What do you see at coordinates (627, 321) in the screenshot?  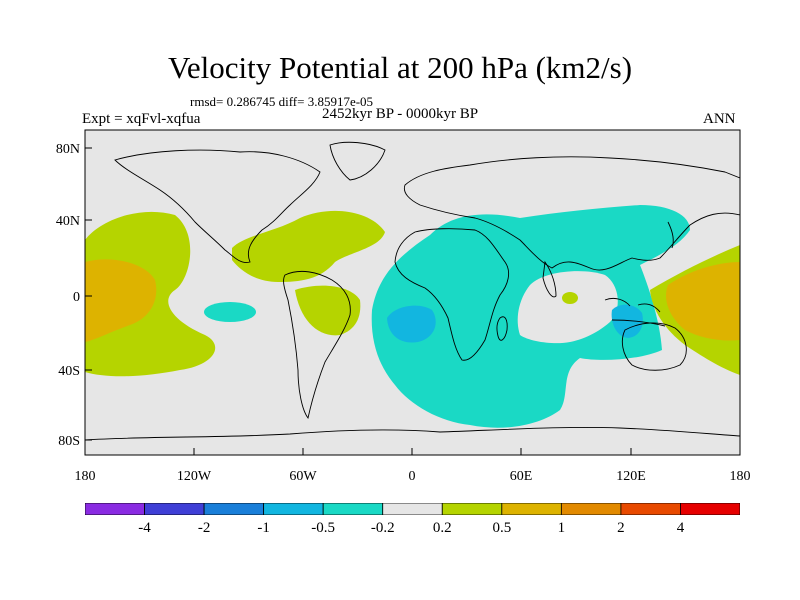 I see `contour-maritime-strong-negative` at bounding box center [627, 321].